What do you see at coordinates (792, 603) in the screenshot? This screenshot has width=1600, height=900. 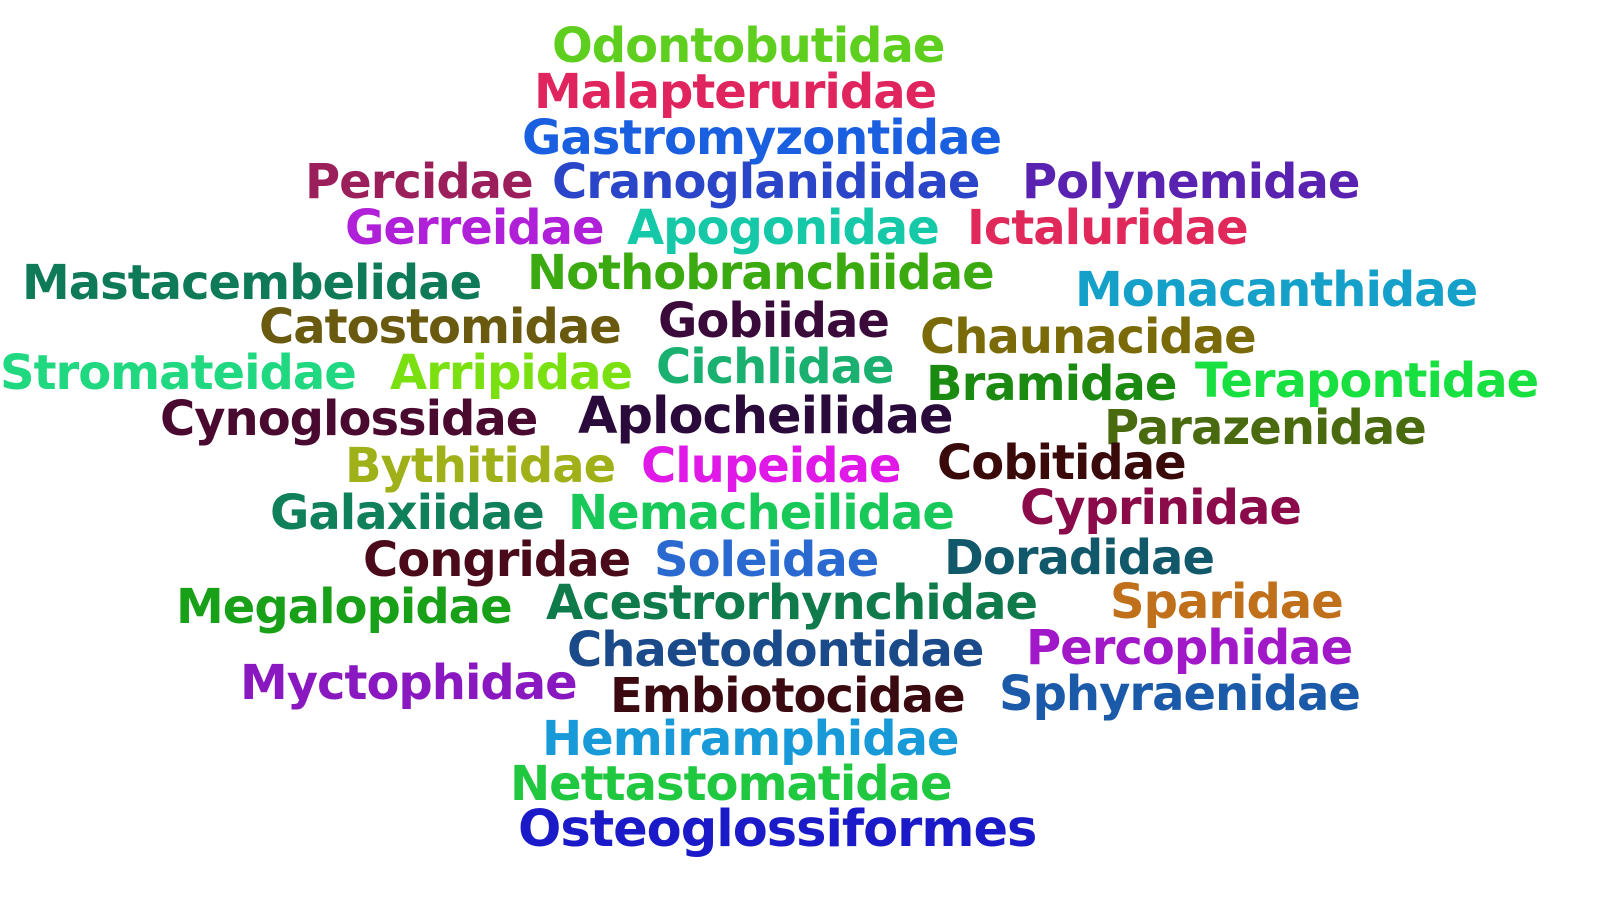 I see `word-acestrorhynchidae: Acestrorhynchidae` at bounding box center [792, 603].